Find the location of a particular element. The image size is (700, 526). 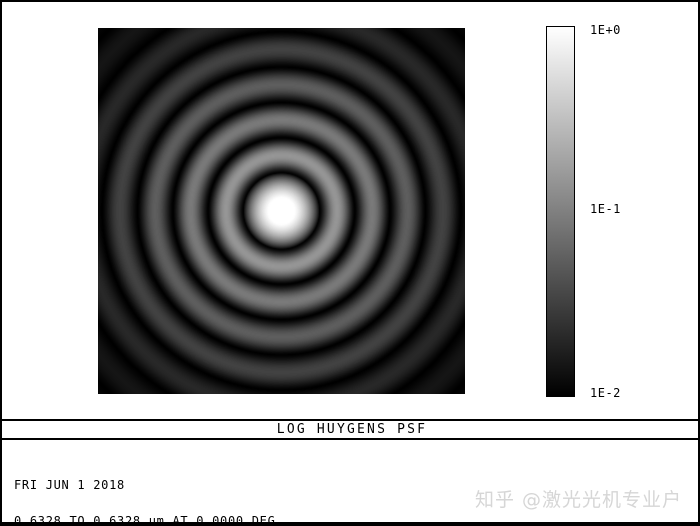

colorbar-tick-middle: 1E-1 is located at coordinates (605, 209).